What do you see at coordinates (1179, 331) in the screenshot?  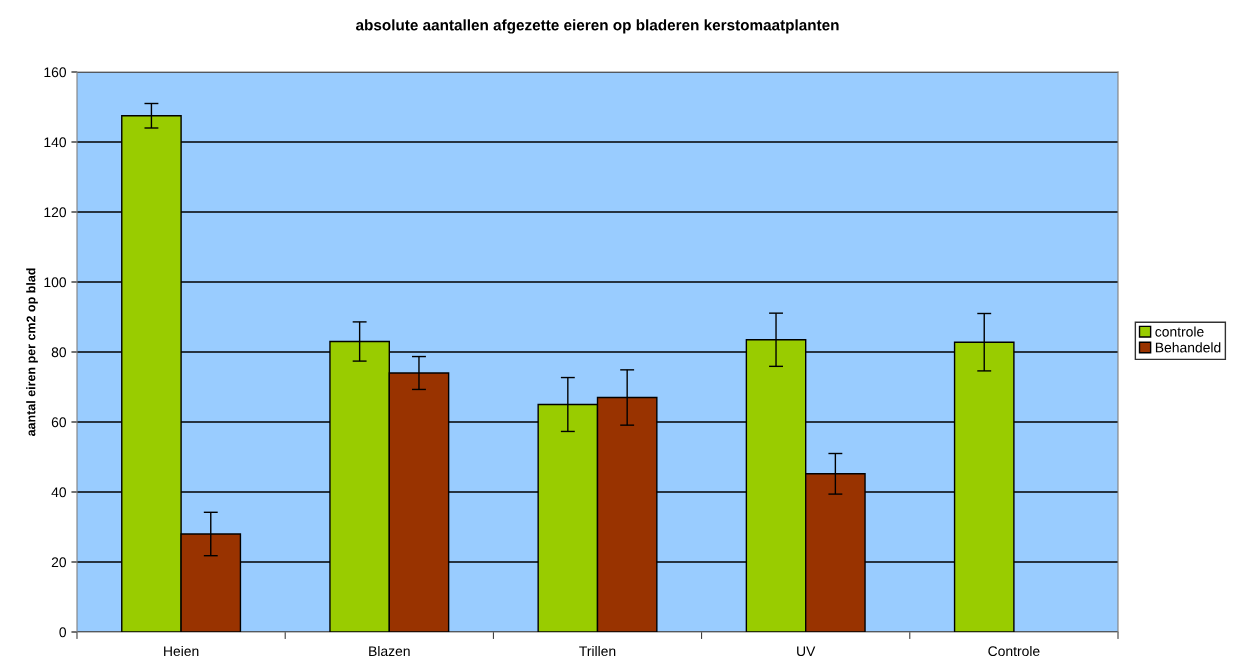 I see `legend-label: controle` at bounding box center [1179, 331].